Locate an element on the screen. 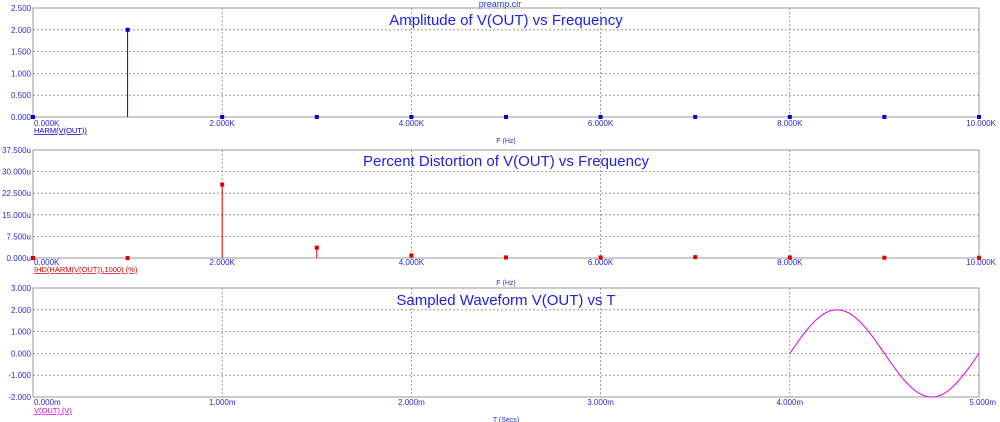 The image size is (1000, 422). plot-title: Sampled Waveform V(OUT) vs T is located at coordinates (505, 300).